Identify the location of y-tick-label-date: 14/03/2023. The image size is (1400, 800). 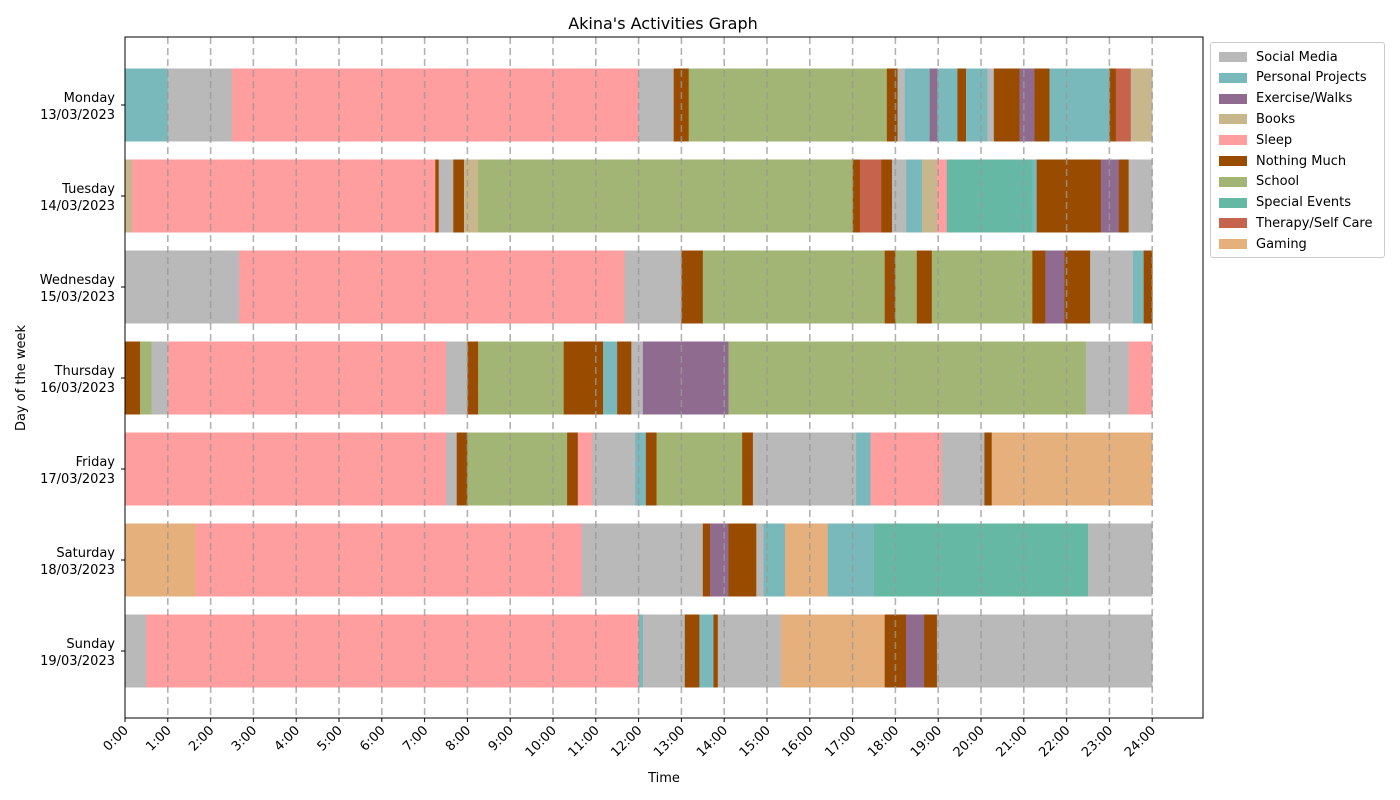
(77, 206).